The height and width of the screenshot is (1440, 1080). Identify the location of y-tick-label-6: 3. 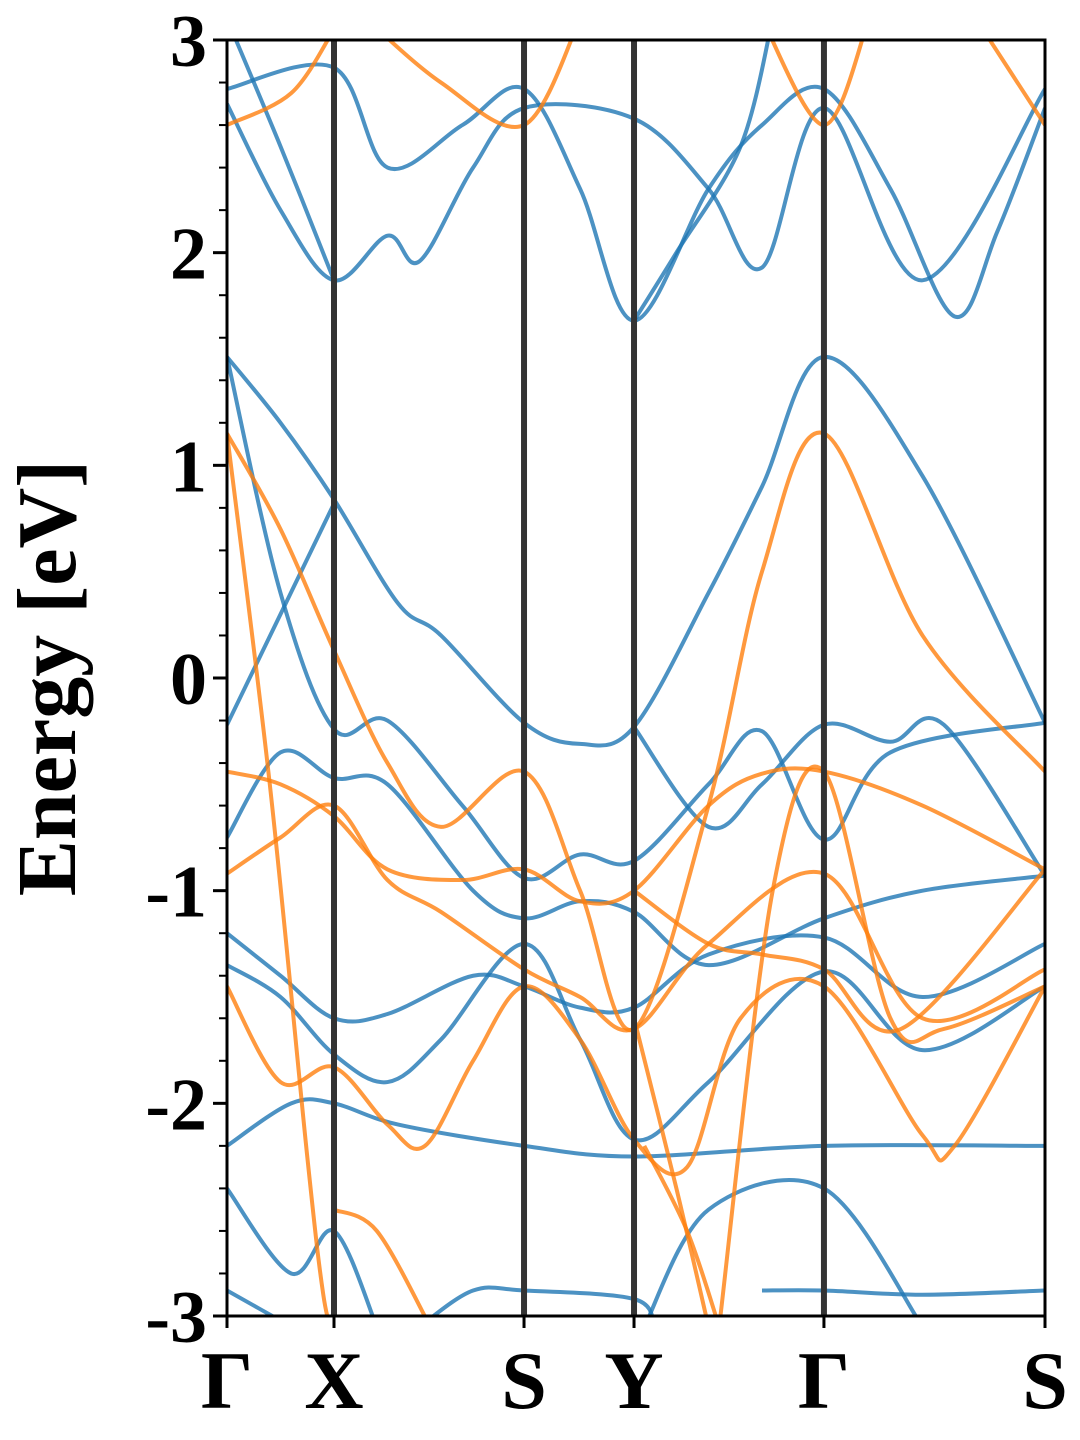
(188, 42).